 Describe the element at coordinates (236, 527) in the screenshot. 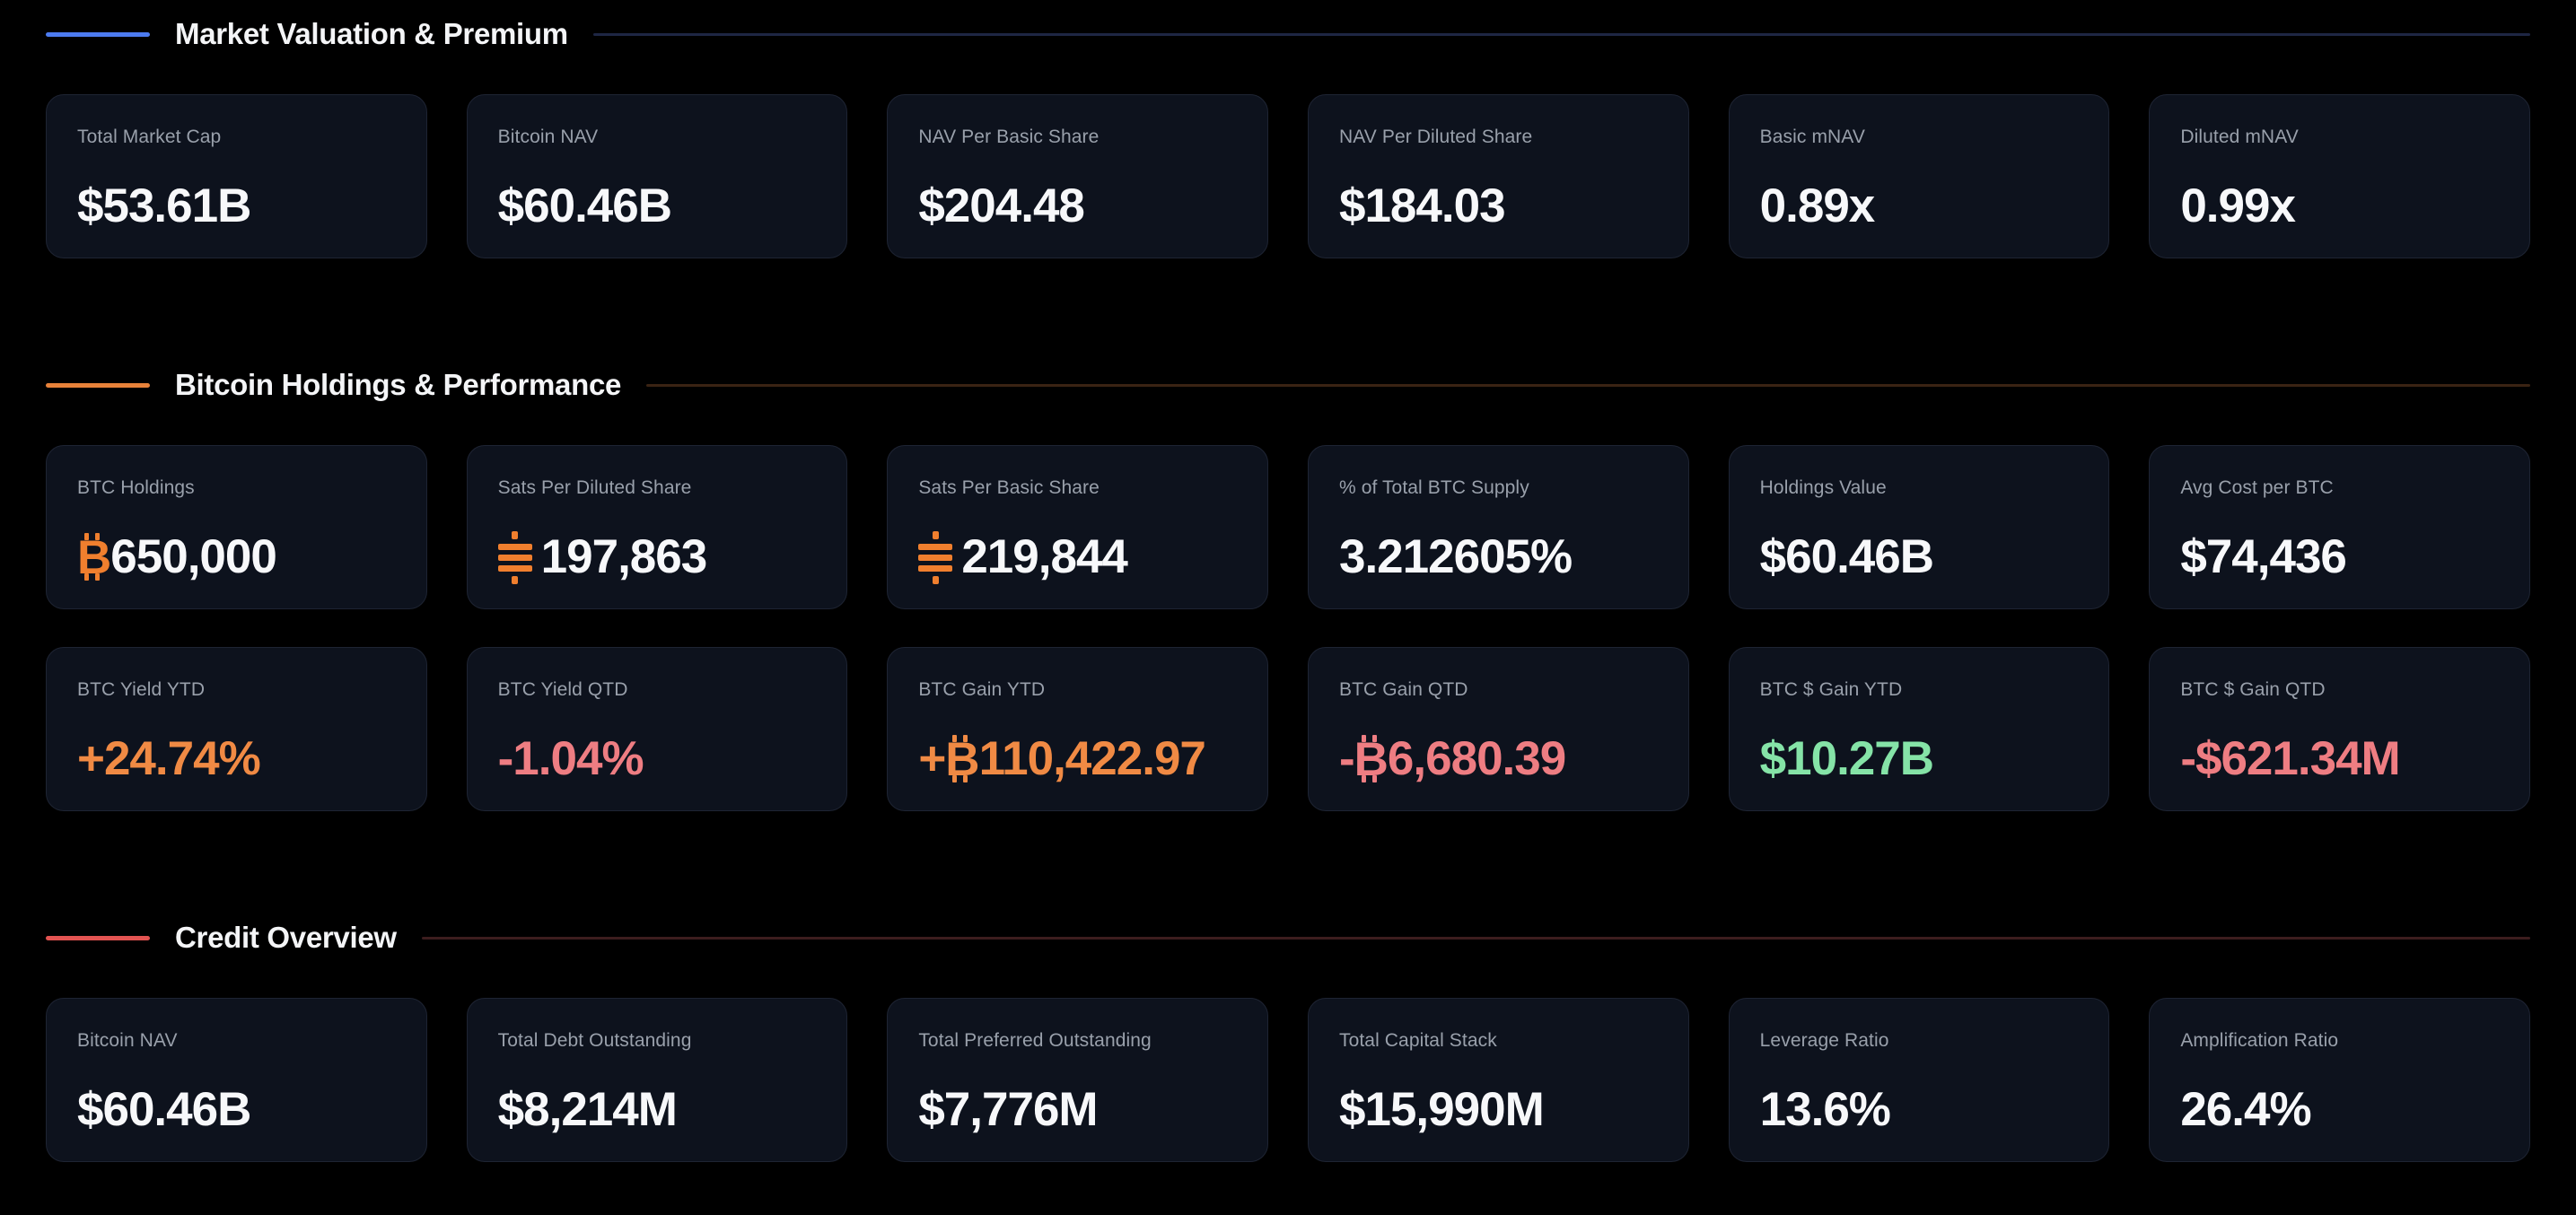

I see `metric-card: BTC Holdings B 650,000` at that location.